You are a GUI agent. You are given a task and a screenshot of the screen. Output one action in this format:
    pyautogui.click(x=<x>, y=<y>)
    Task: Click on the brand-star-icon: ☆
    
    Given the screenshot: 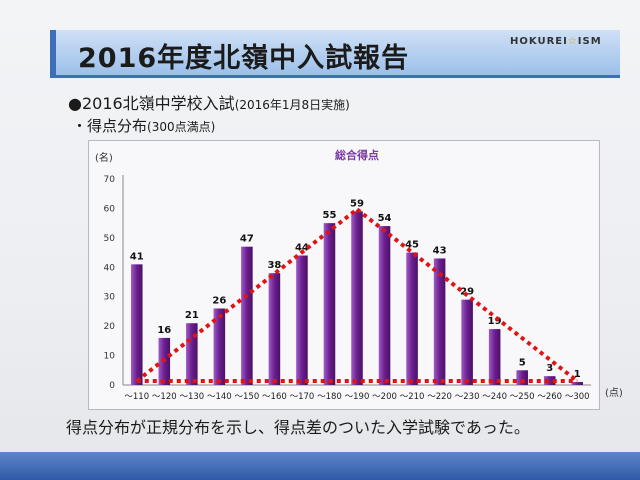 What is the action you would take?
    pyautogui.click(x=572, y=41)
    